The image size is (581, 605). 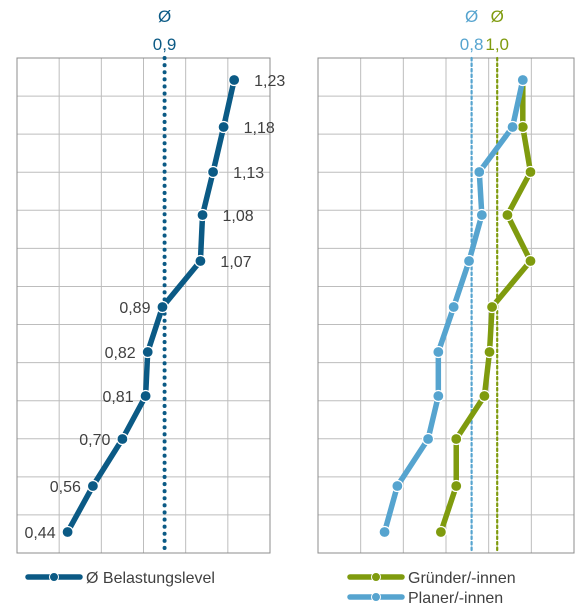 I want to click on average-value-label: 1,0, so click(x=497, y=44).